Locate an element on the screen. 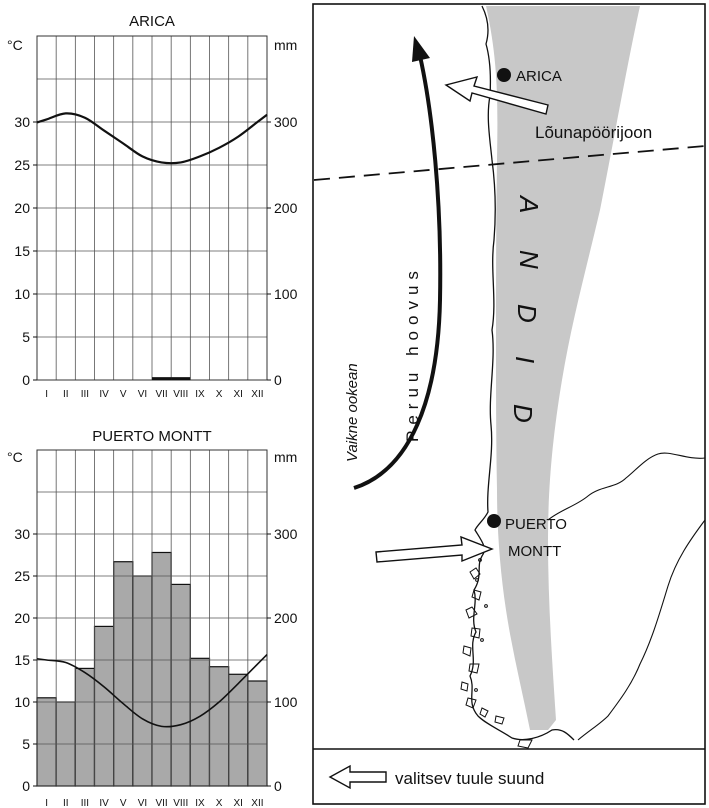 This screenshot has width=709, height=808. tropic-line is located at coordinates (509, 163).